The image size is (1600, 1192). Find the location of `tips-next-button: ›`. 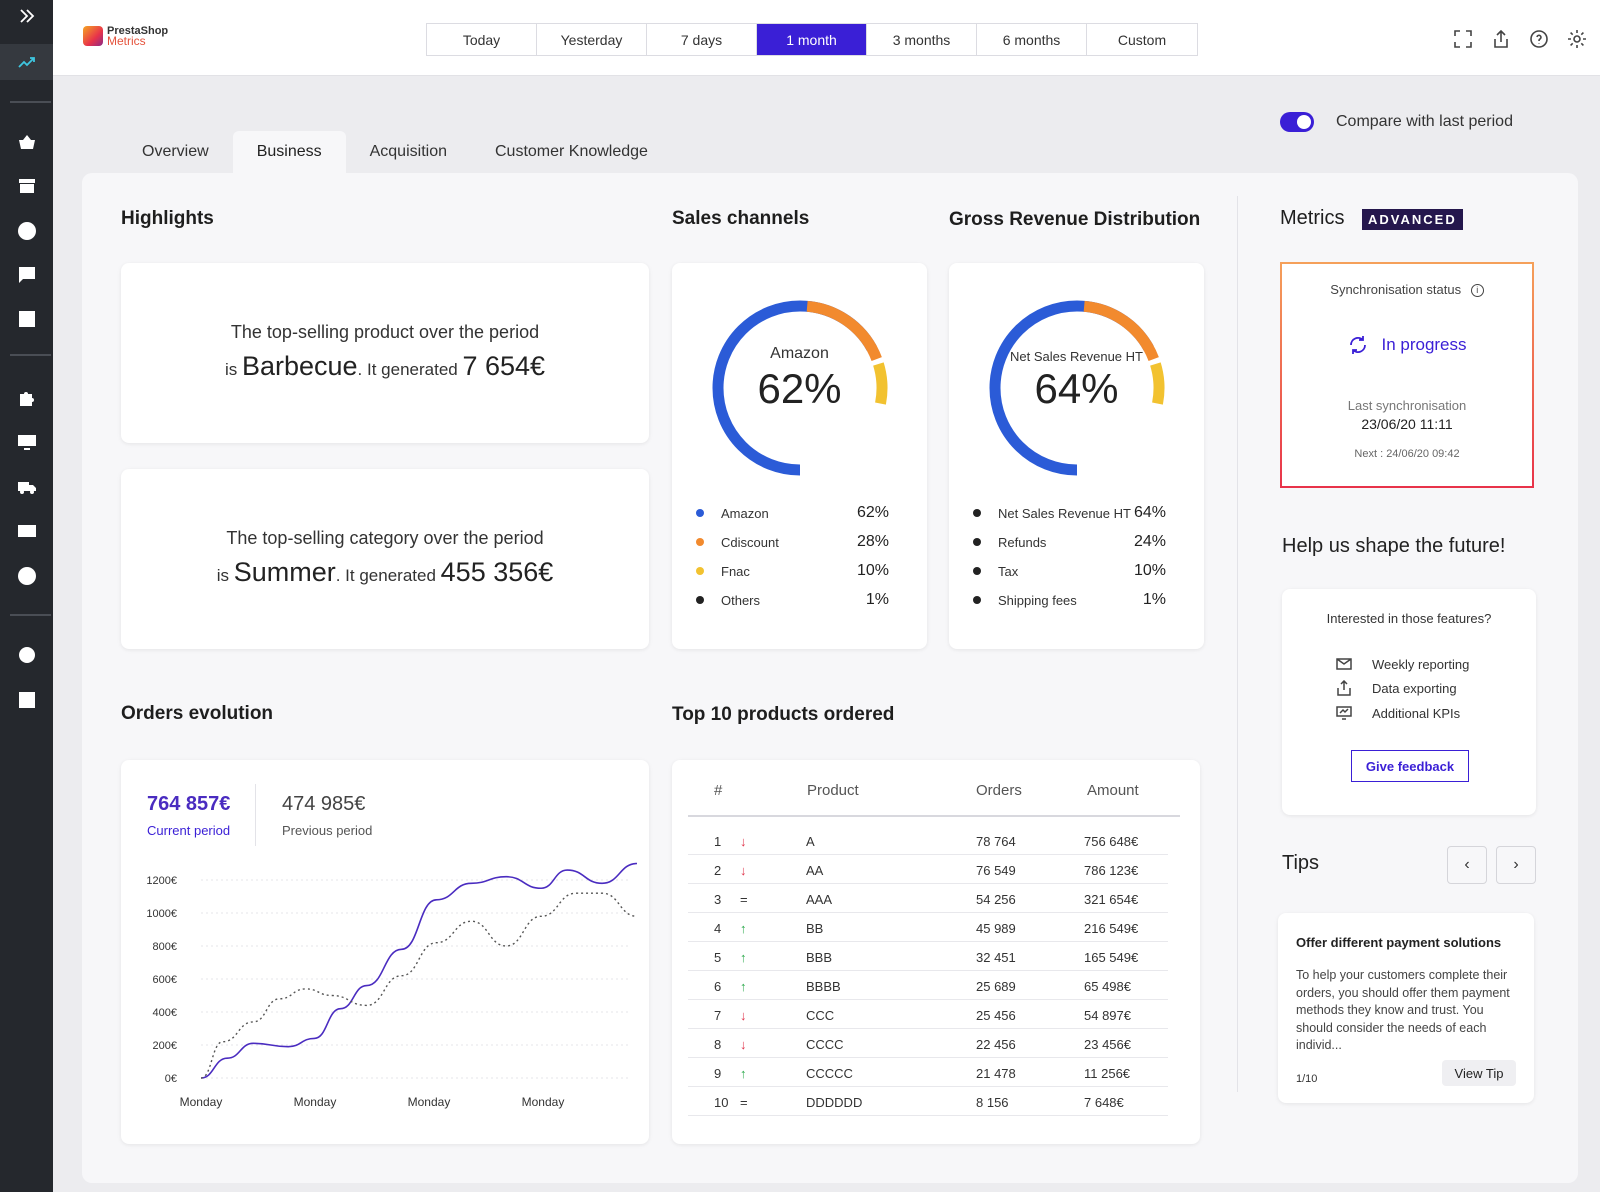

tips-next-button: › is located at coordinates (1516, 865).